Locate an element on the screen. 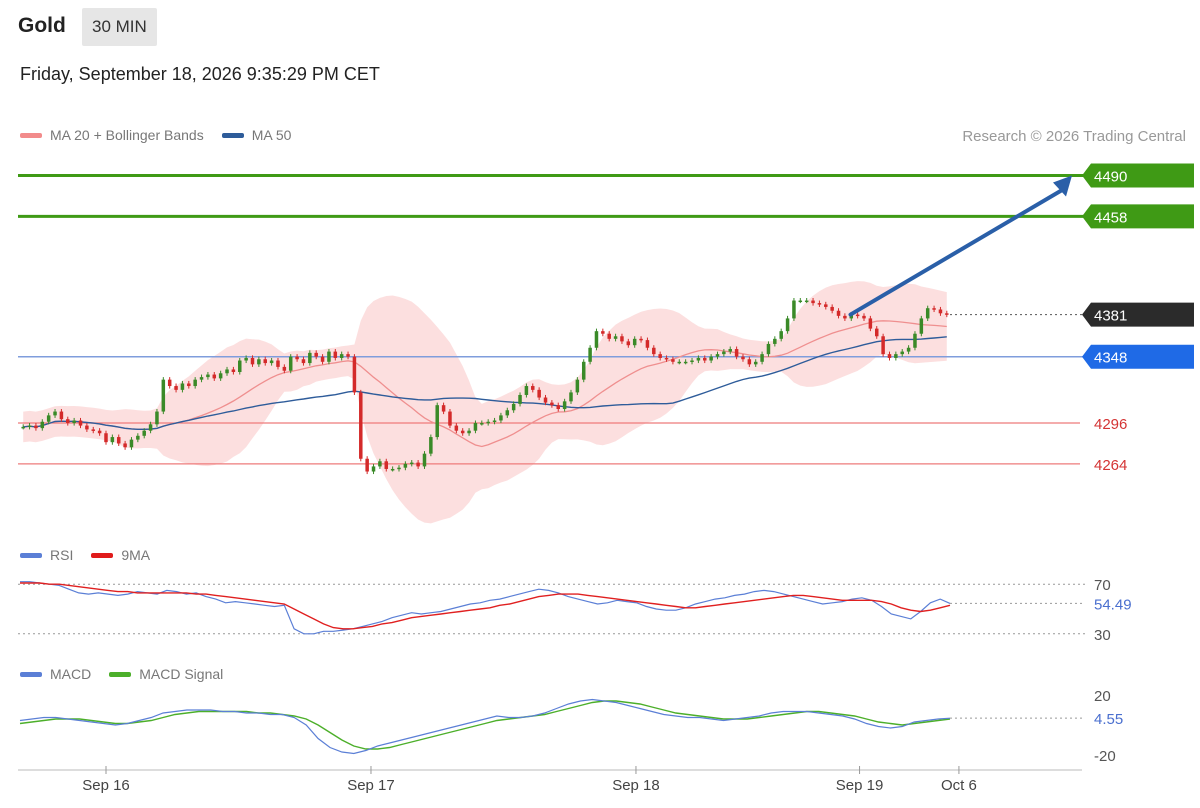 The image size is (1200, 808). macd-legend: MACD MACD Signal is located at coordinates (130, 674).